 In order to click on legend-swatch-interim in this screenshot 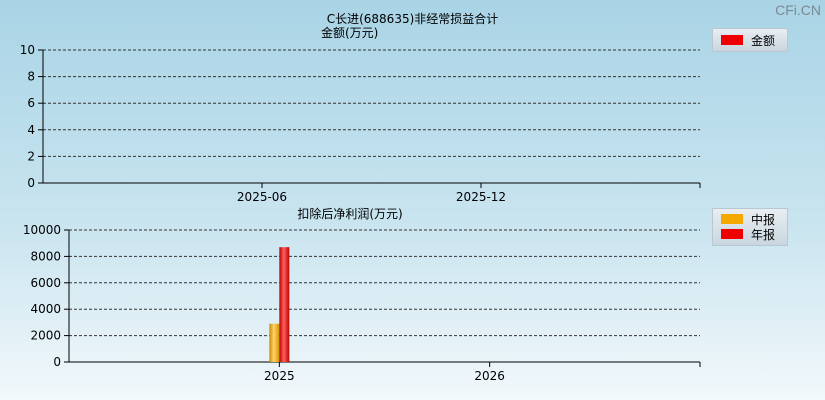, I will do `click(732, 219)`.